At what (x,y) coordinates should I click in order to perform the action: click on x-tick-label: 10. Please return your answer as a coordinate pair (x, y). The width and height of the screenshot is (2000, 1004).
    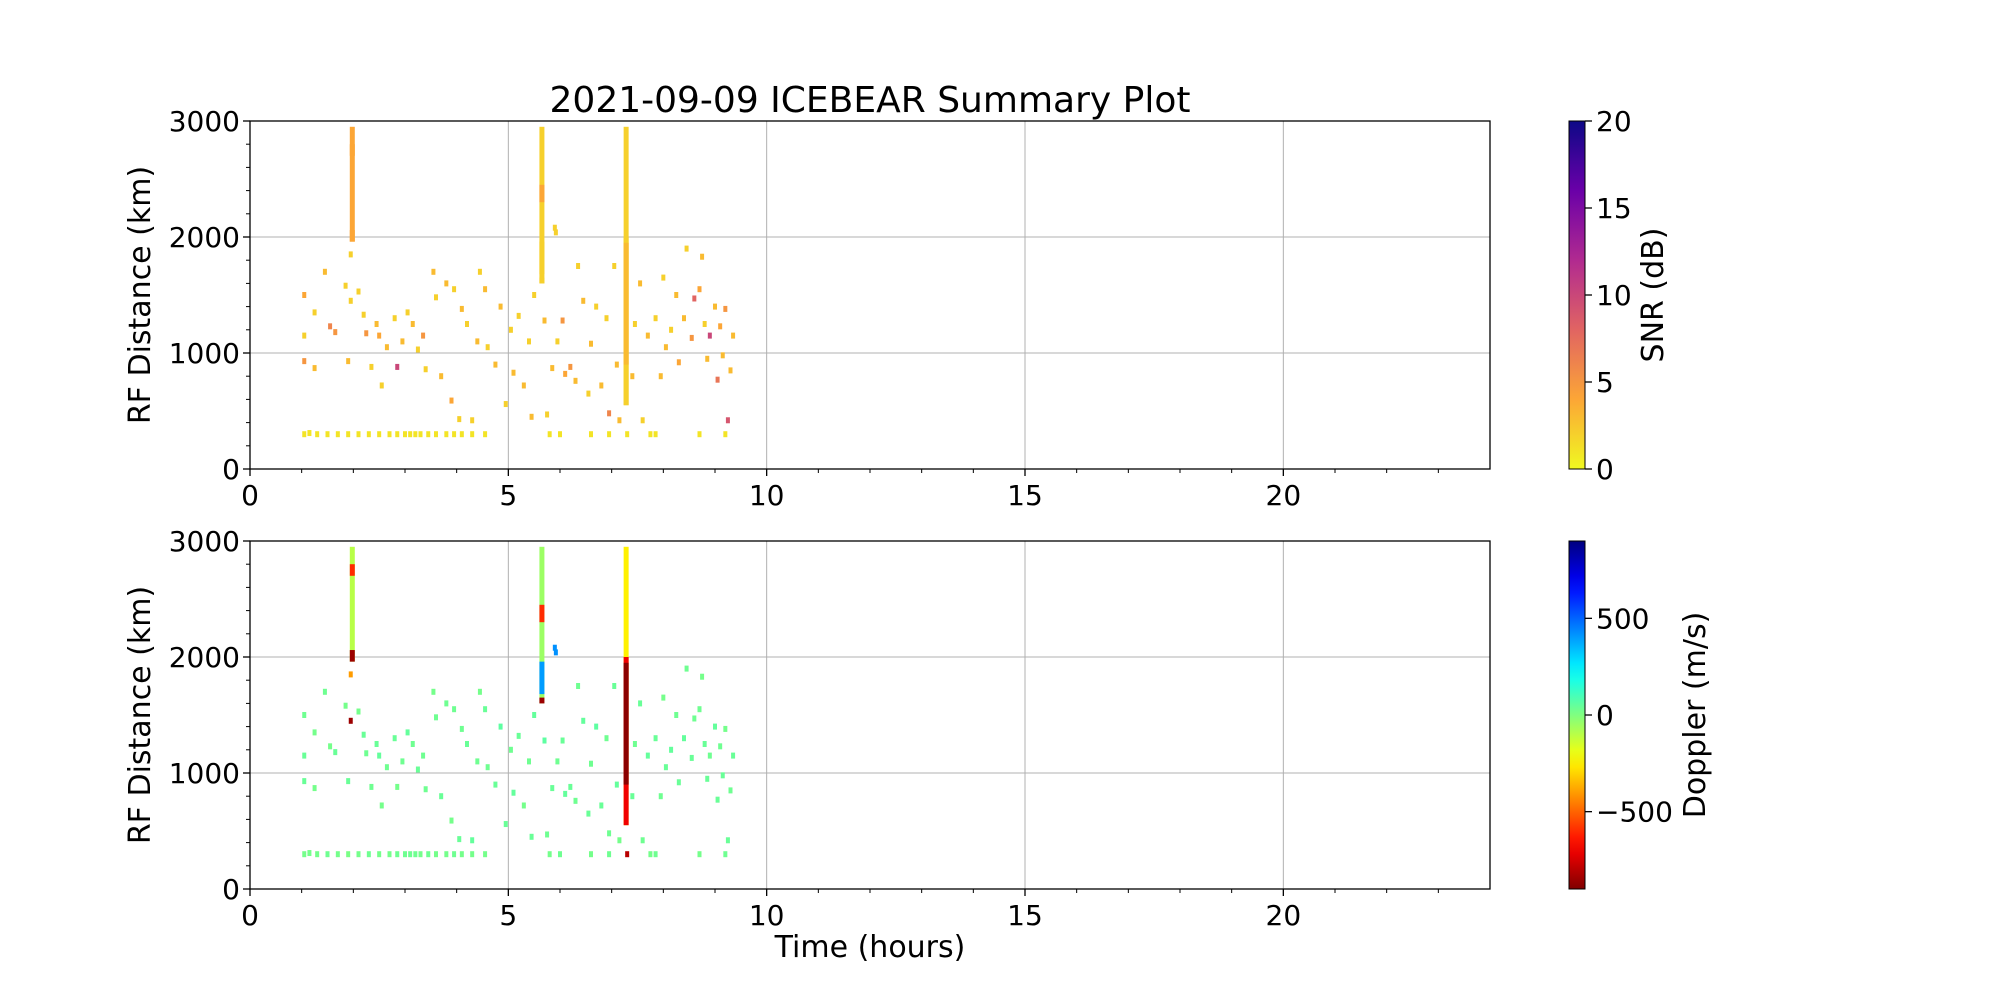
    Looking at the image, I should click on (767, 915).